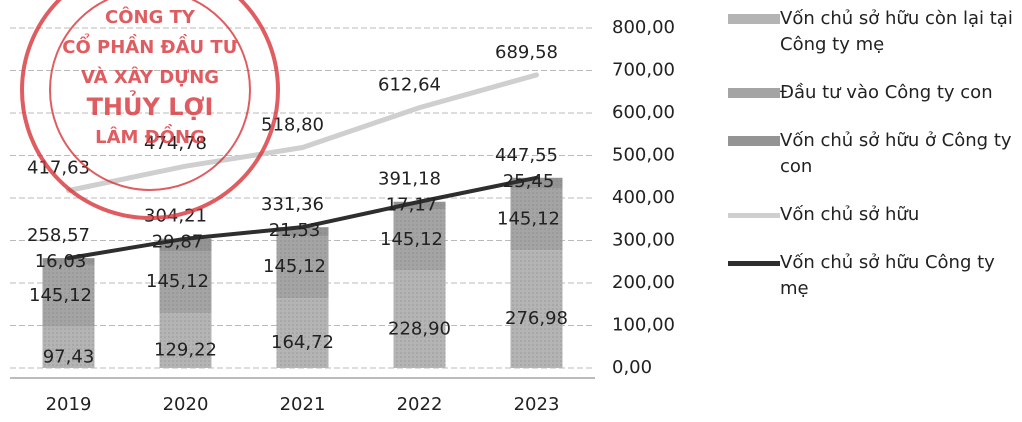 This screenshot has height=422, width=1022. What do you see at coordinates (896, 31) in the screenshot?
I see `legend-label: Vốn chủ sở hữu còn lại tại Công ty mẹ` at bounding box center [896, 31].